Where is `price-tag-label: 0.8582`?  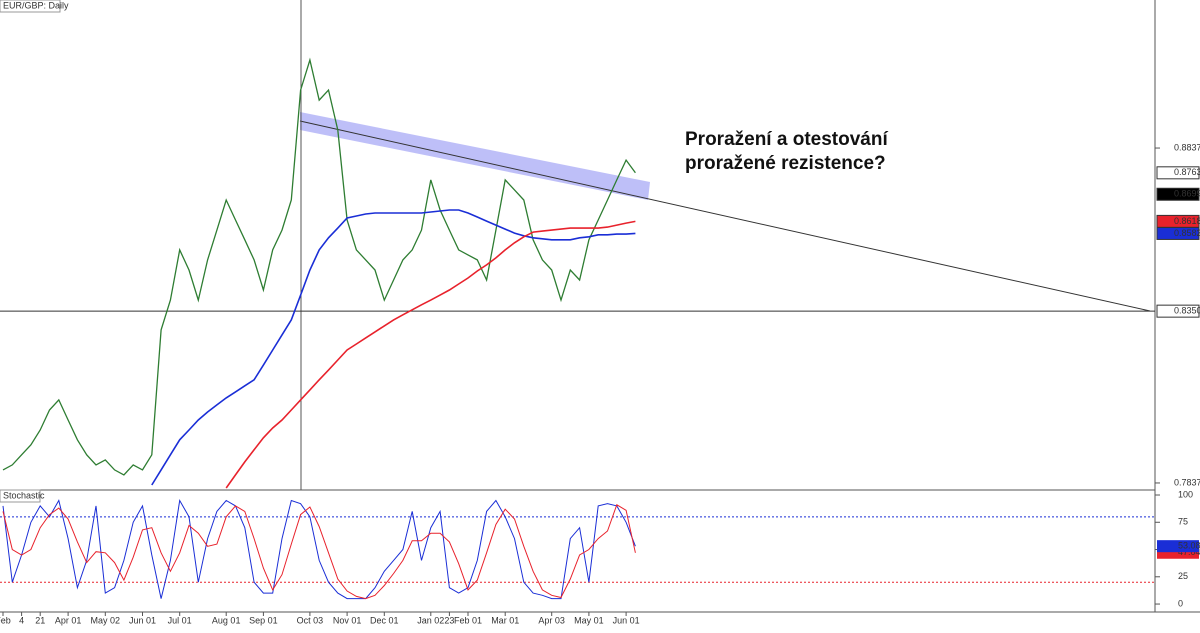
price-tag-label: 0.8582 is located at coordinates (1187, 233).